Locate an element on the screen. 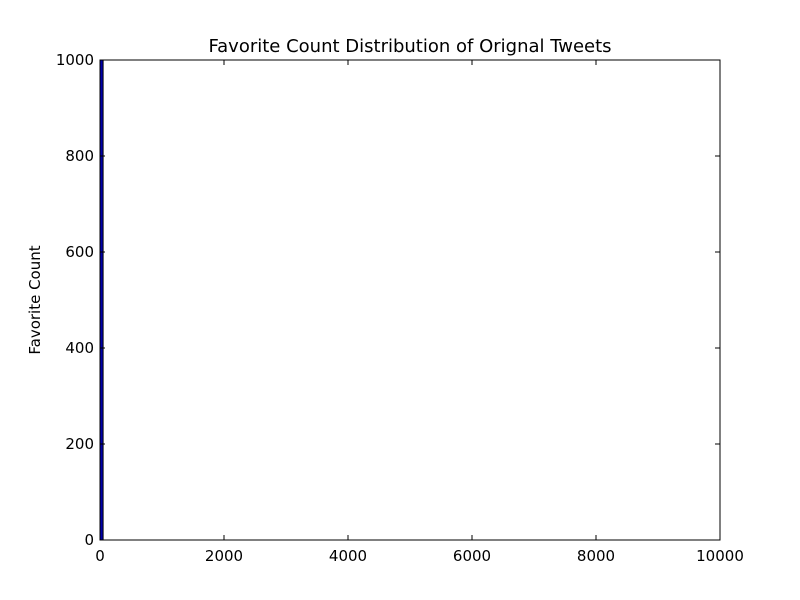  y-tick-label: 1000 is located at coordinates (75, 60).